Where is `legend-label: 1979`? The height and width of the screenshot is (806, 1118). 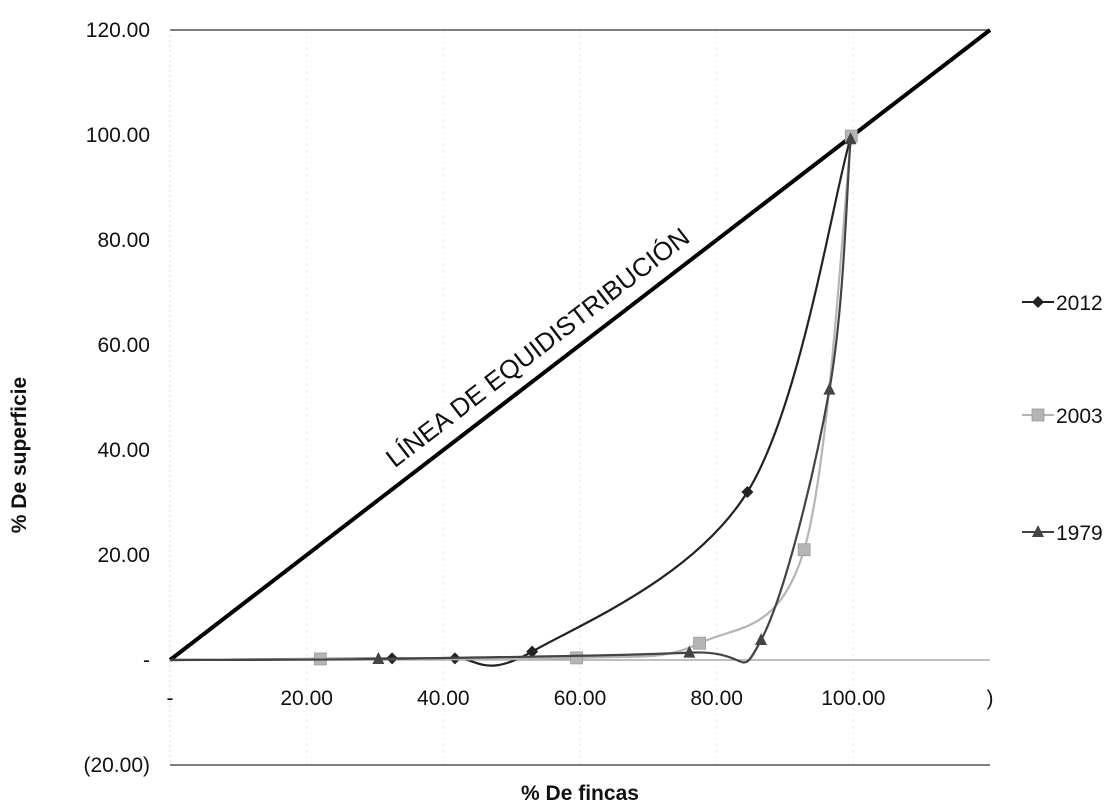
legend-label: 1979 is located at coordinates (1079, 533).